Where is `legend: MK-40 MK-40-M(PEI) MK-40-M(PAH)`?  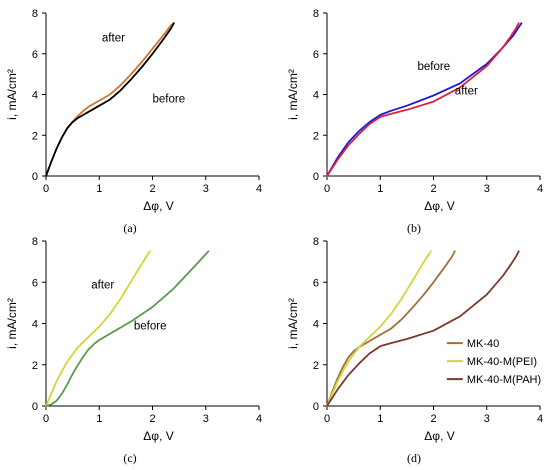
legend: MK-40 MK-40-M(PEI) MK-40-M(PAH) is located at coordinates (493, 362).